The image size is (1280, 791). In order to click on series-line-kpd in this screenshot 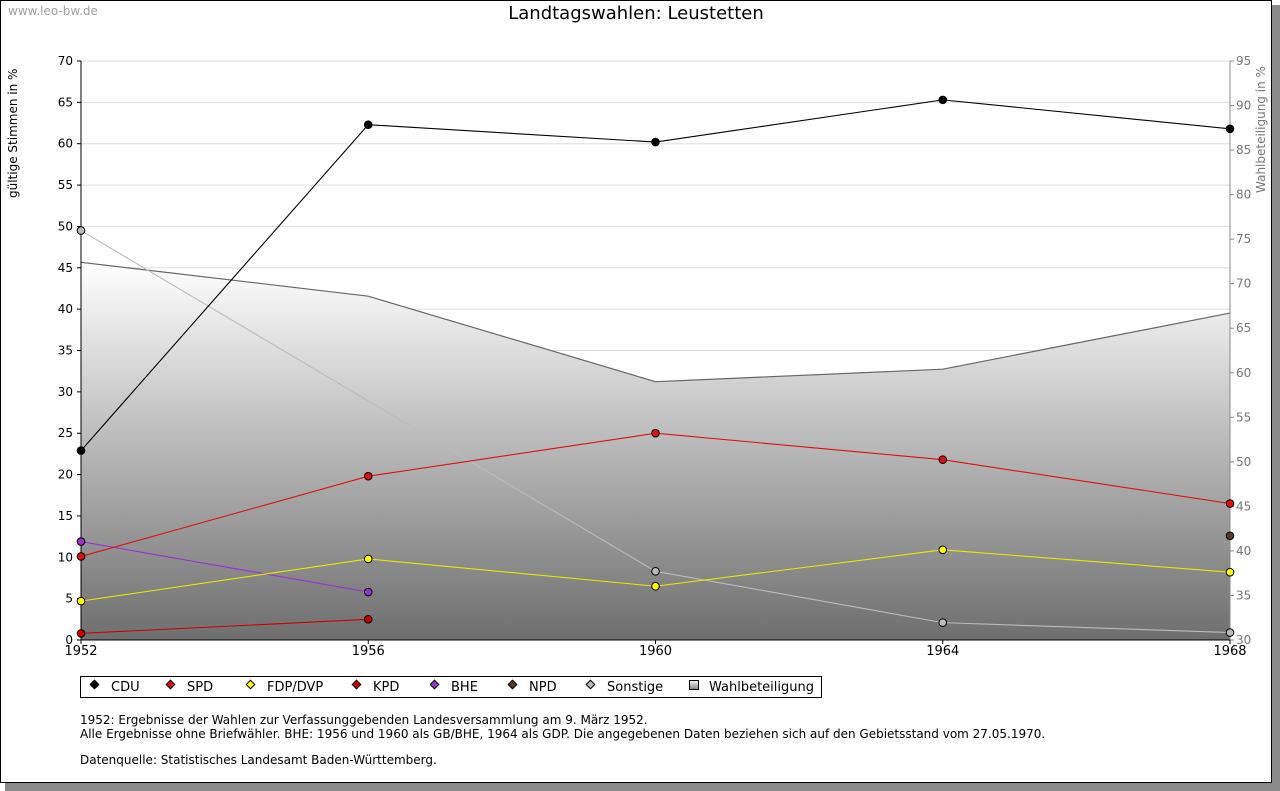, I will do `click(224, 626)`.